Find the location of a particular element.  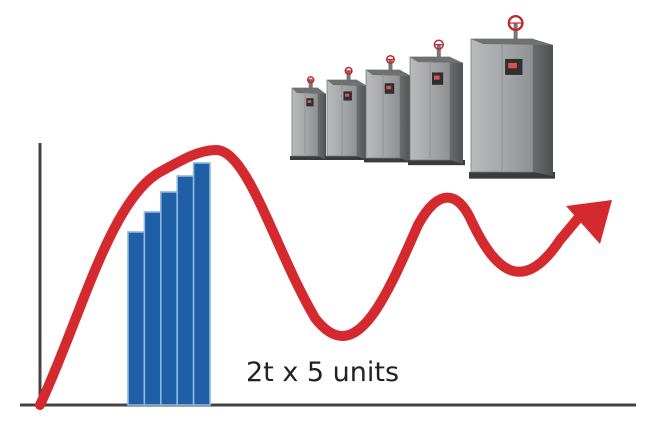

capacity-caption: 2t x 5 units is located at coordinates (323, 372).